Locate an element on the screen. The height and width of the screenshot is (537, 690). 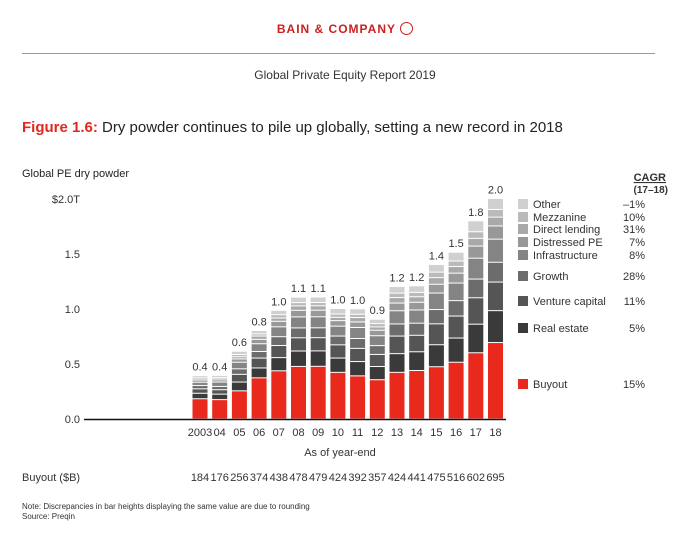
y-axis-title: Global PE dry powder is located at coordinates (75, 174).